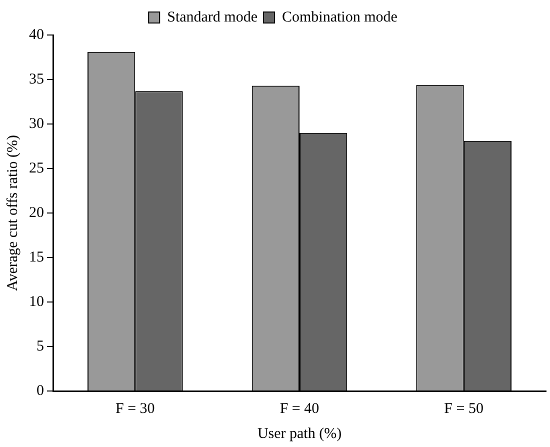 This screenshot has width=550, height=447. I want to click on x-tick-label: F = 30, so click(135, 408).